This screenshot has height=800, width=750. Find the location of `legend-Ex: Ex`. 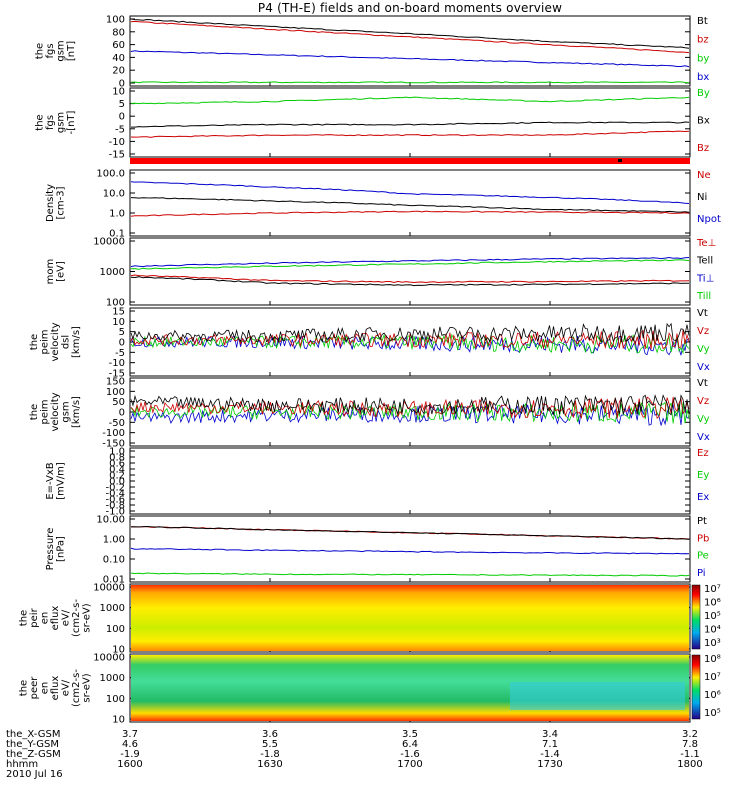

legend-Ex: Ex is located at coordinates (703, 497).